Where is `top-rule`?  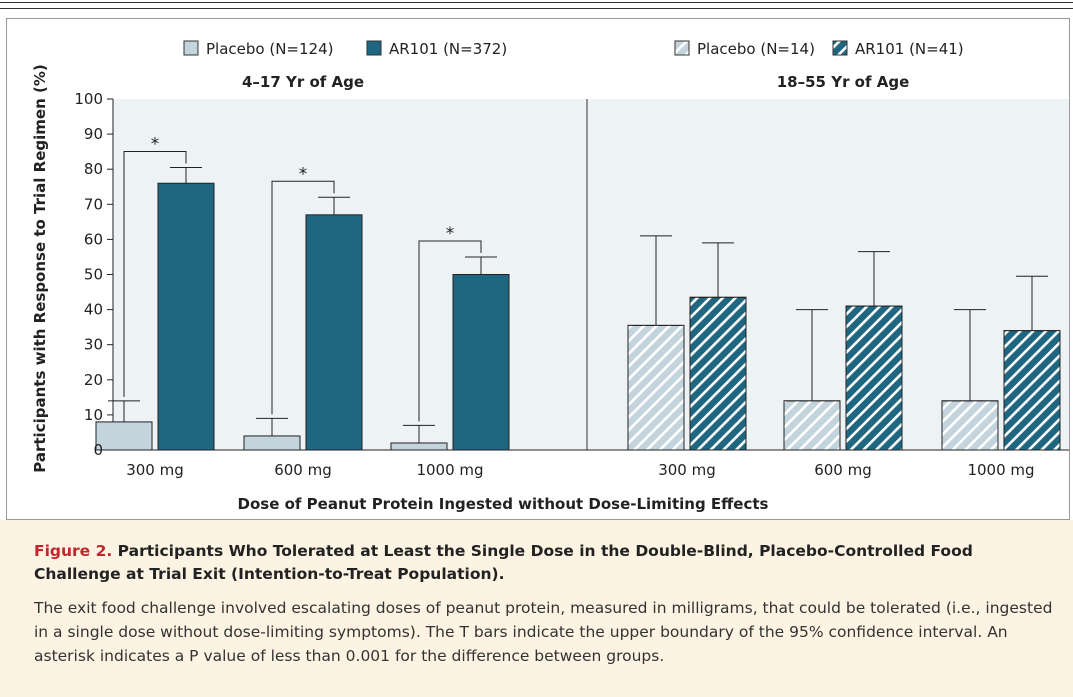
top-rule is located at coordinates (536, 2).